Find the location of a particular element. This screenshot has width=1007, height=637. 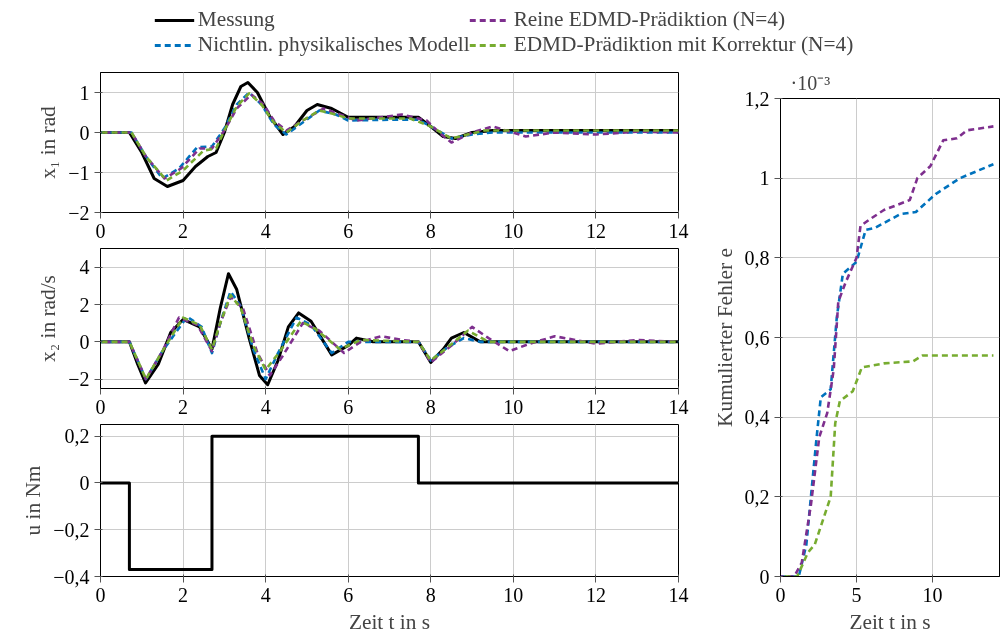

y-tick-label: 0,4 is located at coordinates (757, 417).